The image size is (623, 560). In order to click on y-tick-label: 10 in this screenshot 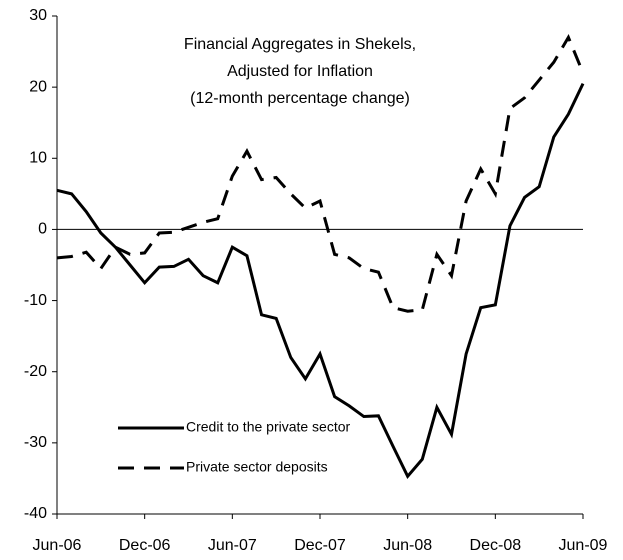, I will do `click(38, 158)`.